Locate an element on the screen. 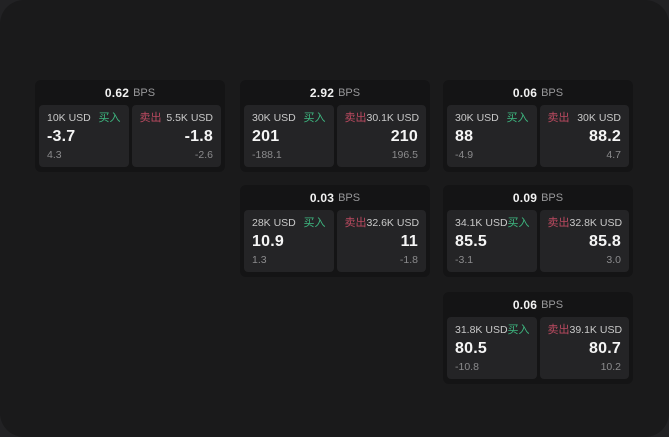 This screenshot has width=669, height=437. sell-amount: 30K USD is located at coordinates (599, 118).